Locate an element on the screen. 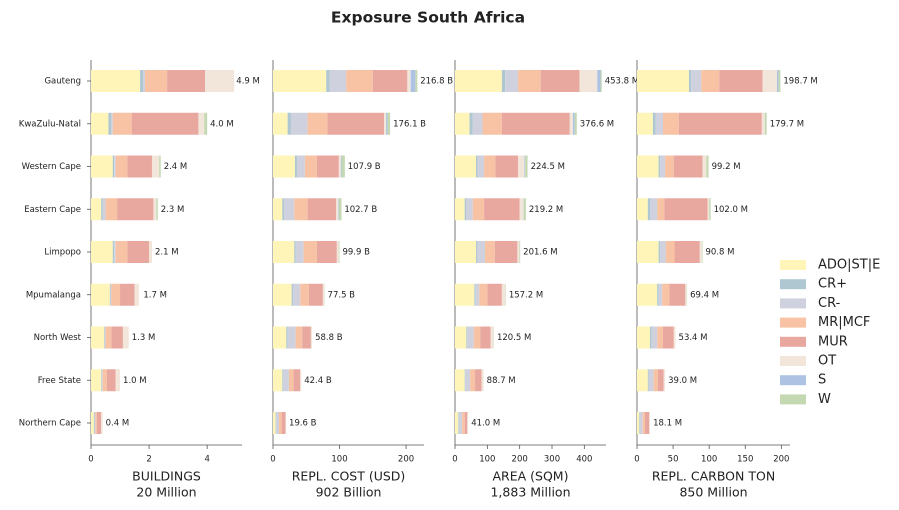  legend-label: MR|MCF is located at coordinates (844, 322).